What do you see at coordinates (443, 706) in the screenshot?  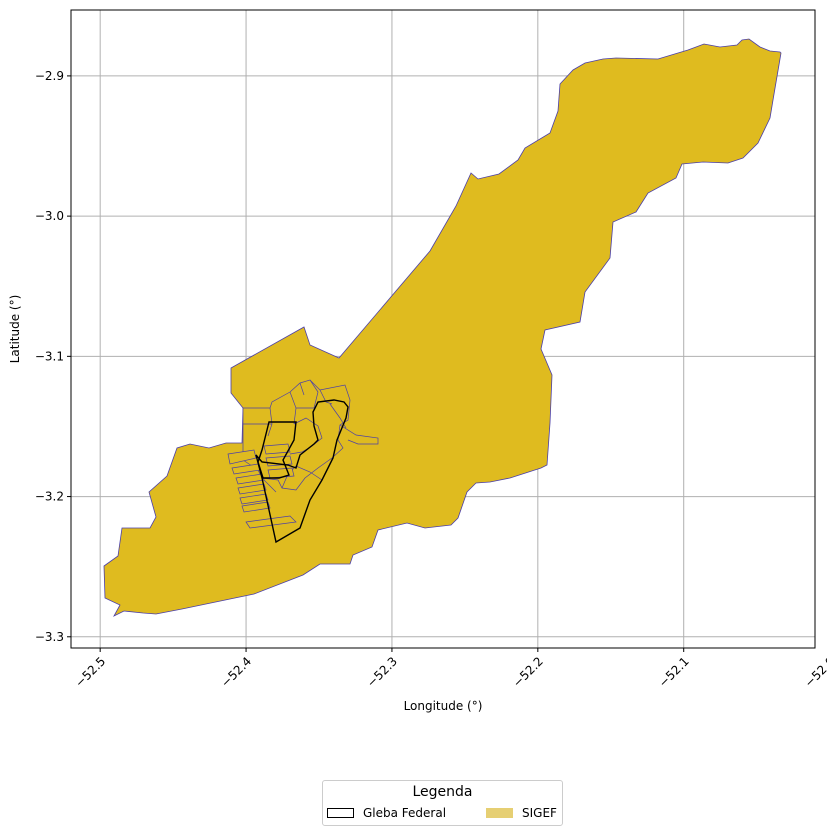 I see `x-axis-label: Longitude (°)` at bounding box center [443, 706].